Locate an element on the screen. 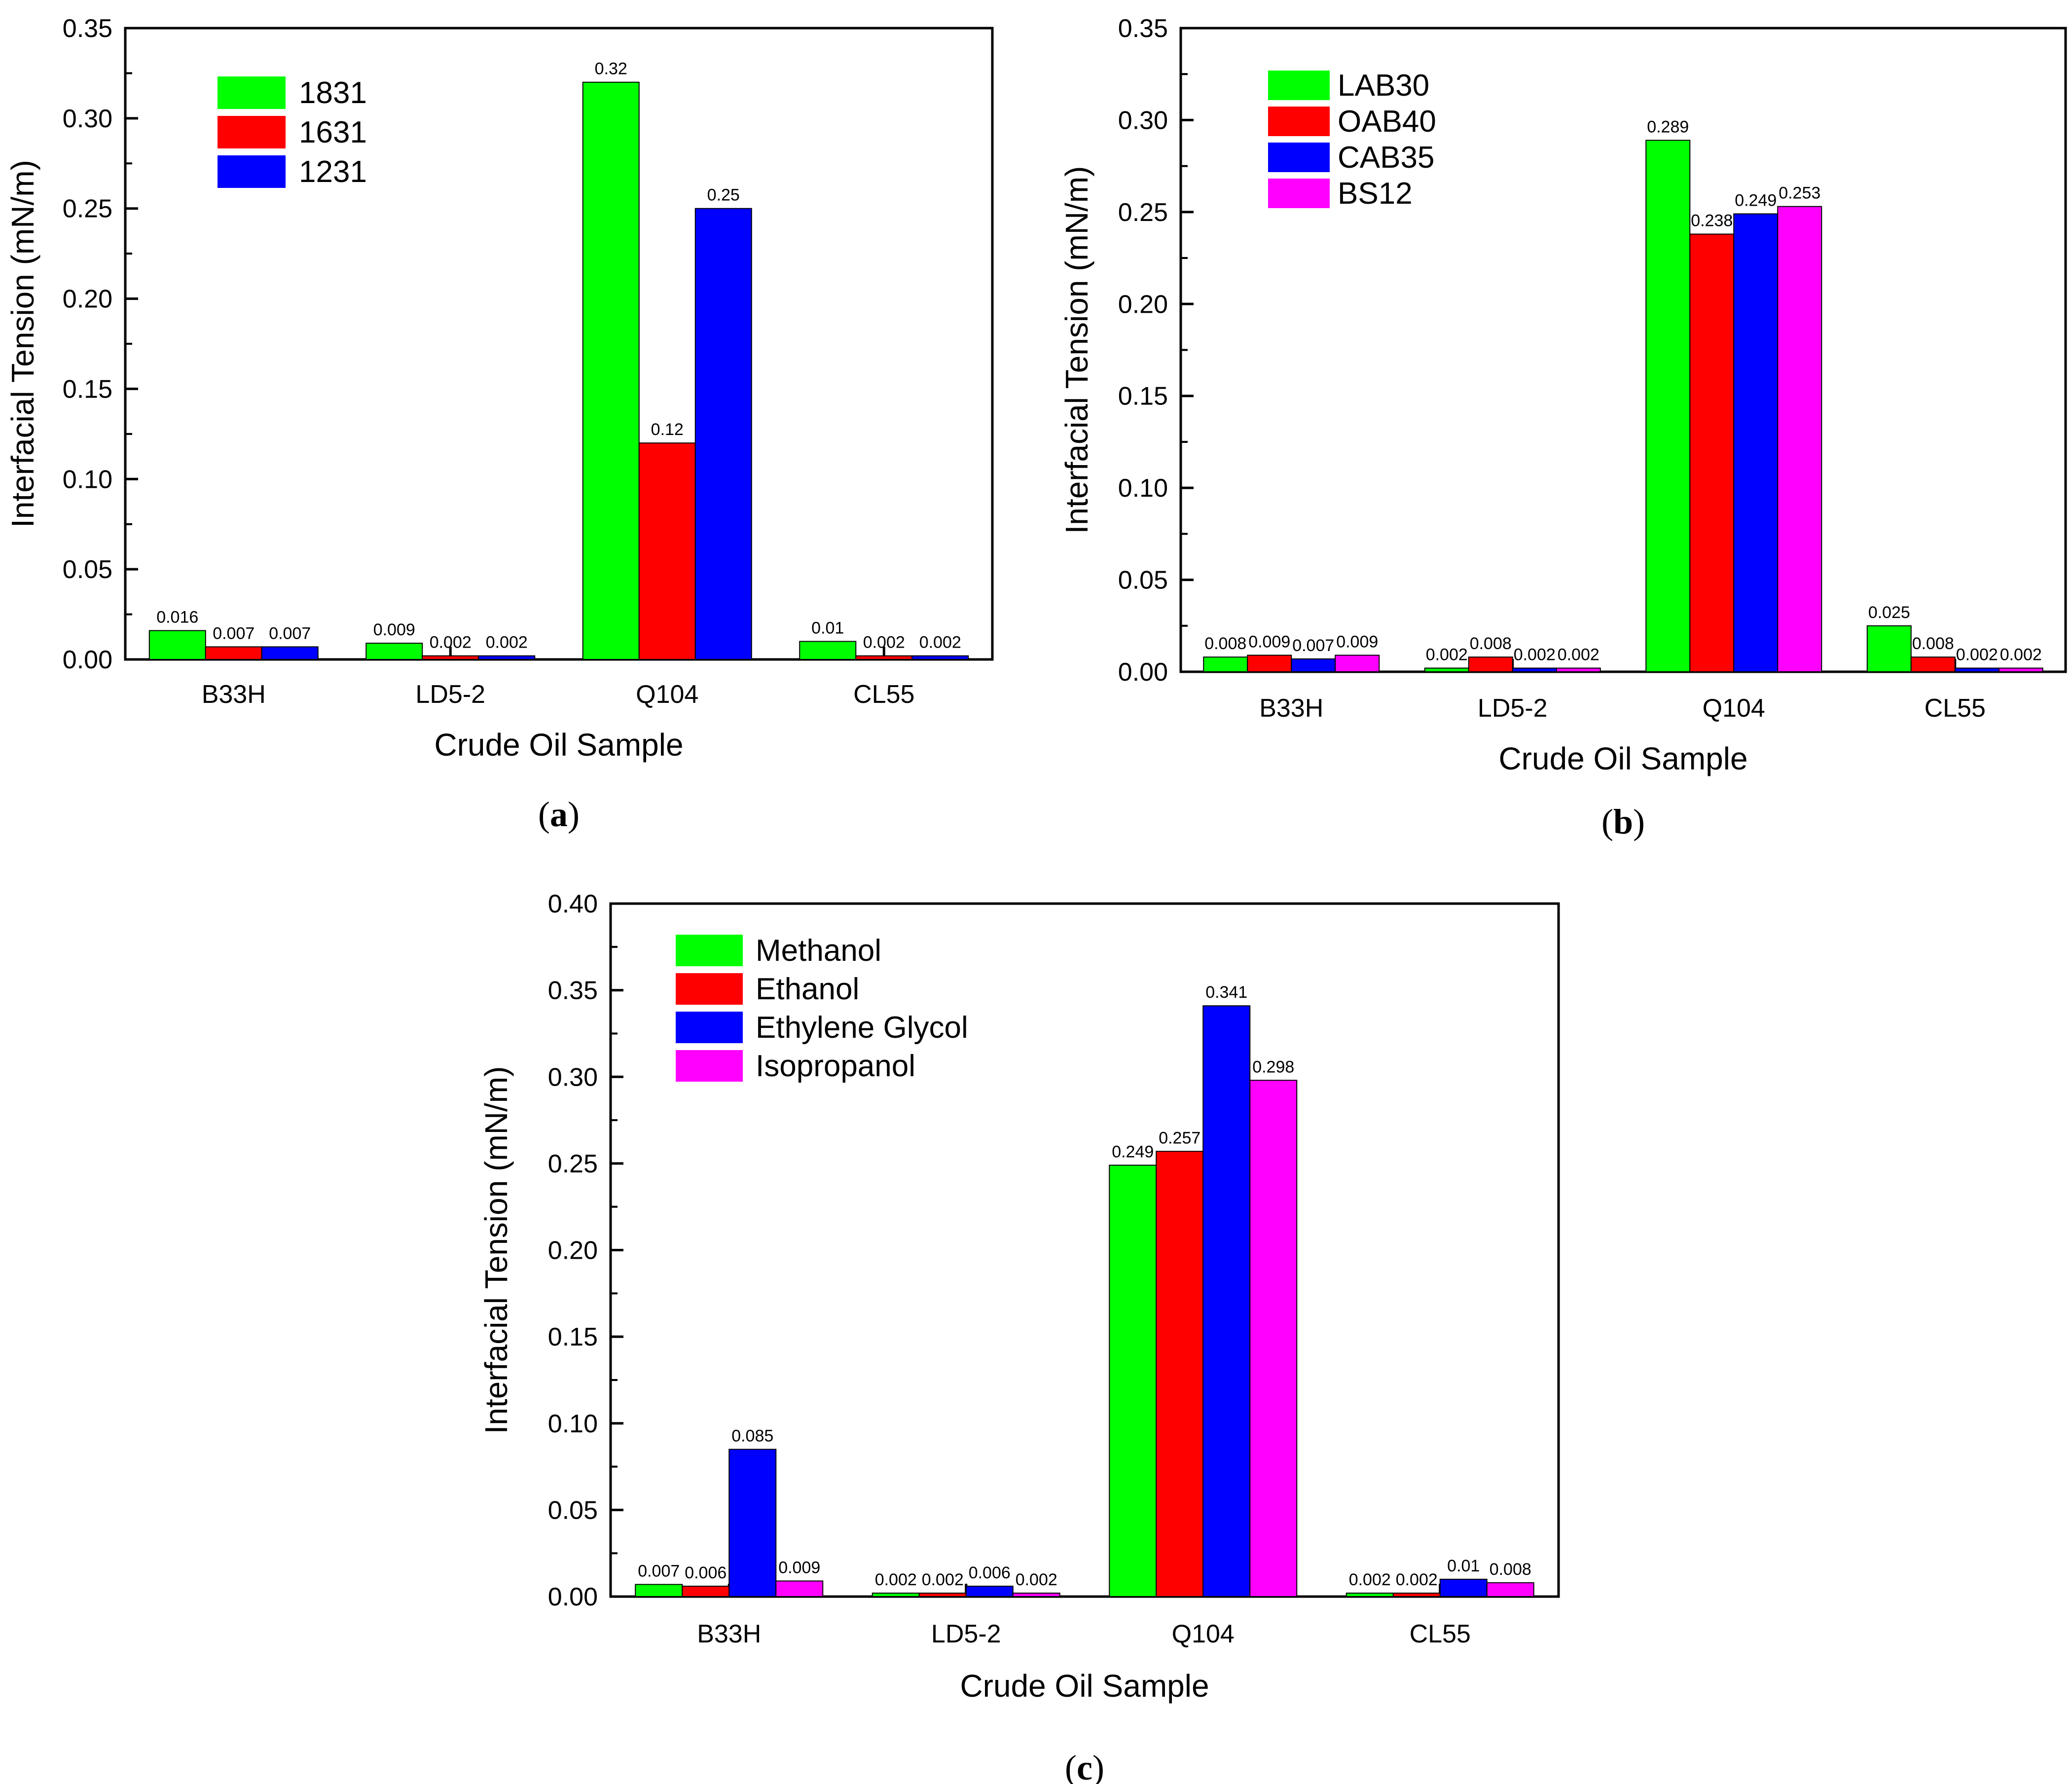 The width and height of the screenshot is (2072, 1784). x-tick-label: LD5-2 is located at coordinates (1513, 708).